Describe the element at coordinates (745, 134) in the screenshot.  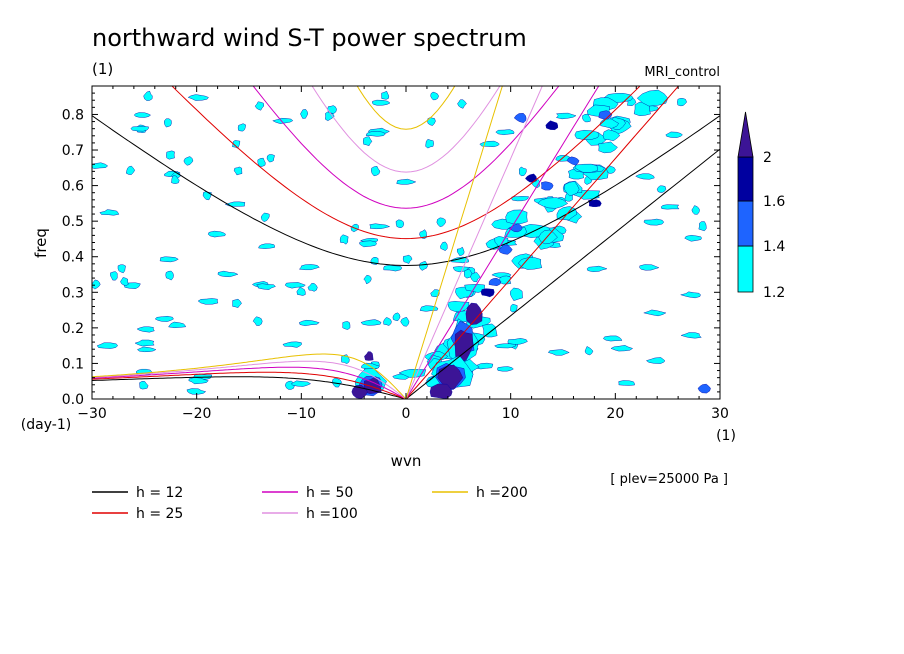
I see `colorbar-extend-arrow` at that location.